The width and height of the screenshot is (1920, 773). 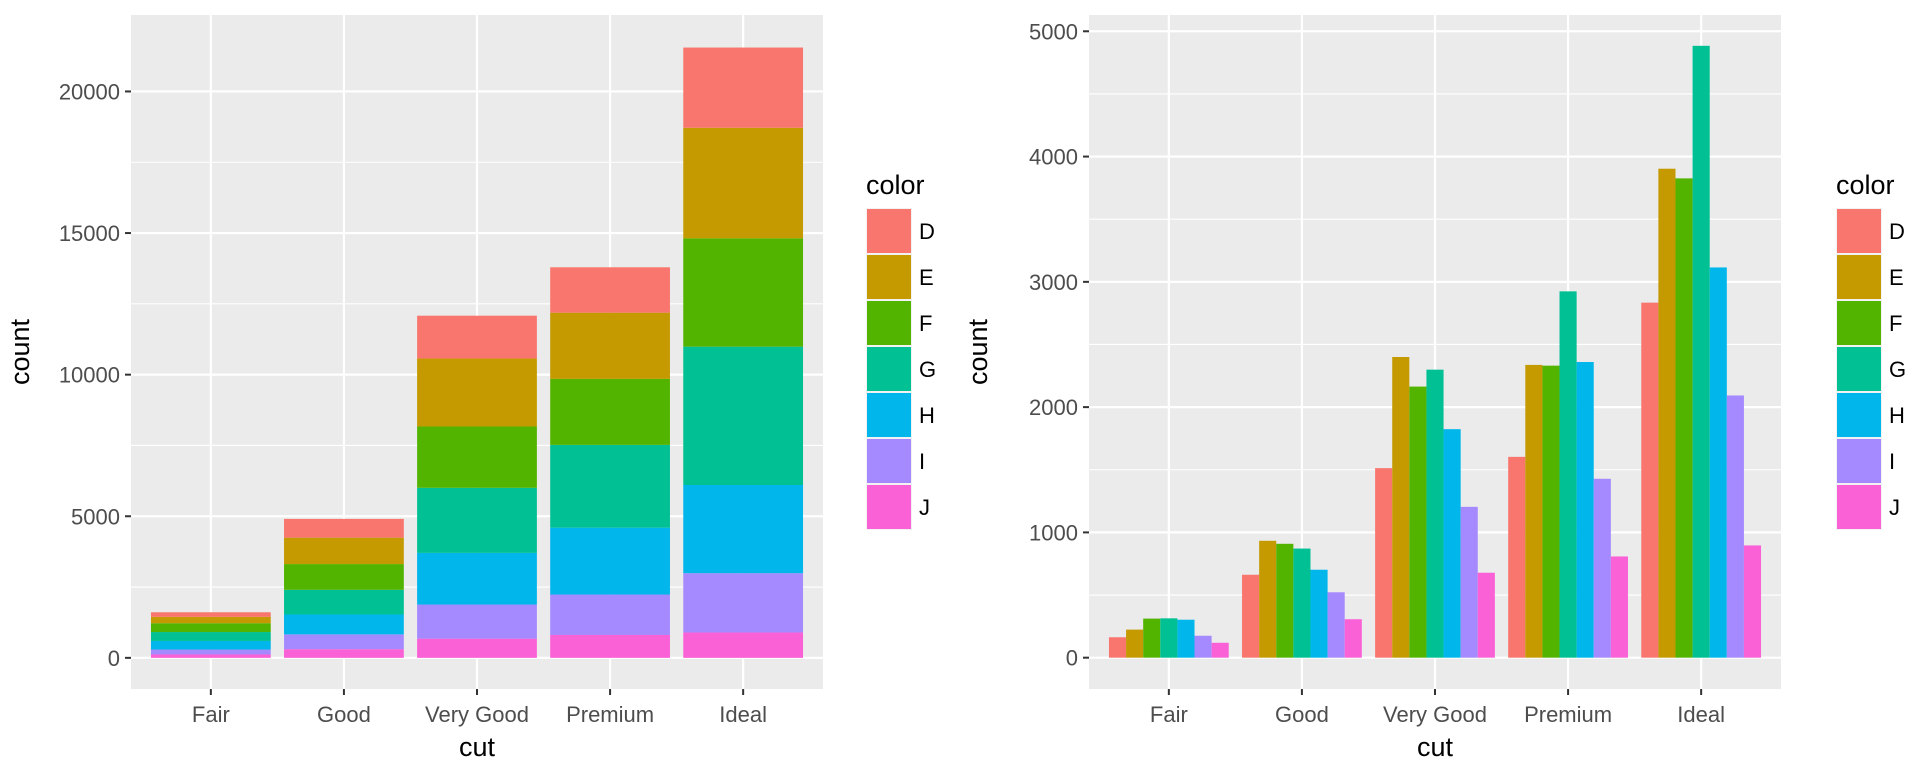 I want to click on y-tick-label: 4000, so click(x=1053, y=157).